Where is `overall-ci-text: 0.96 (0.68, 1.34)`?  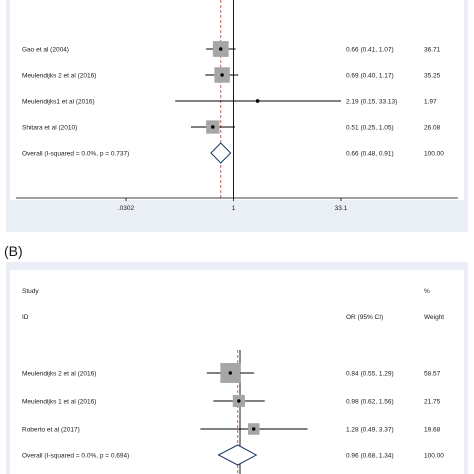
overall-ci-text: 0.96 (0.68, 1.34) is located at coordinates (370, 456).